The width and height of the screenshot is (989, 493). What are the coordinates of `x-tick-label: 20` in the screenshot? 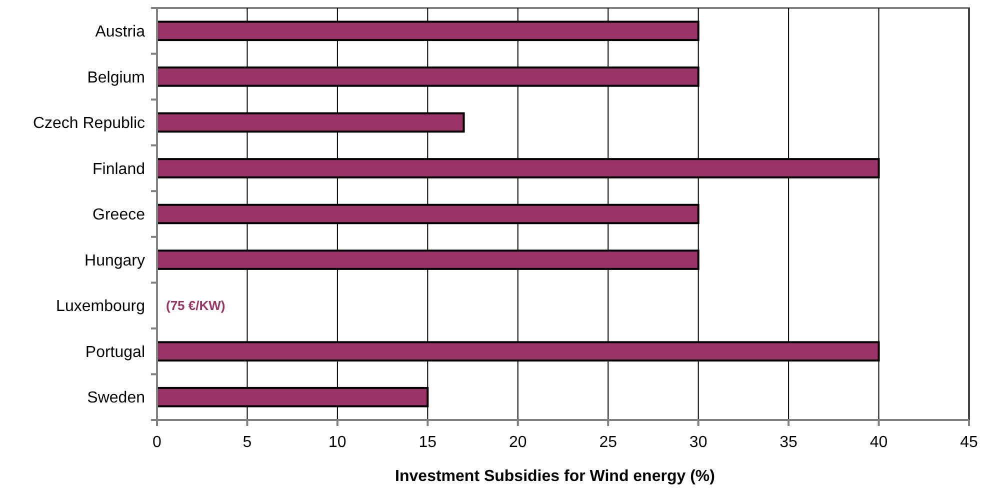 It's located at (517, 442).